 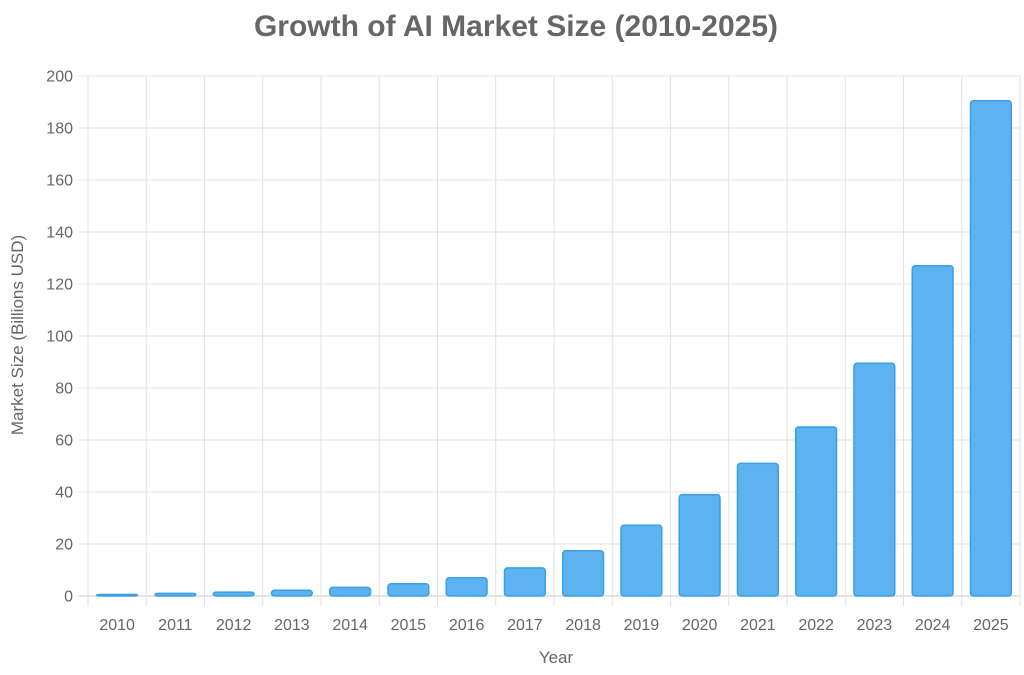 I want to click on y-tick-label: 80, so click(x=64, y=389).